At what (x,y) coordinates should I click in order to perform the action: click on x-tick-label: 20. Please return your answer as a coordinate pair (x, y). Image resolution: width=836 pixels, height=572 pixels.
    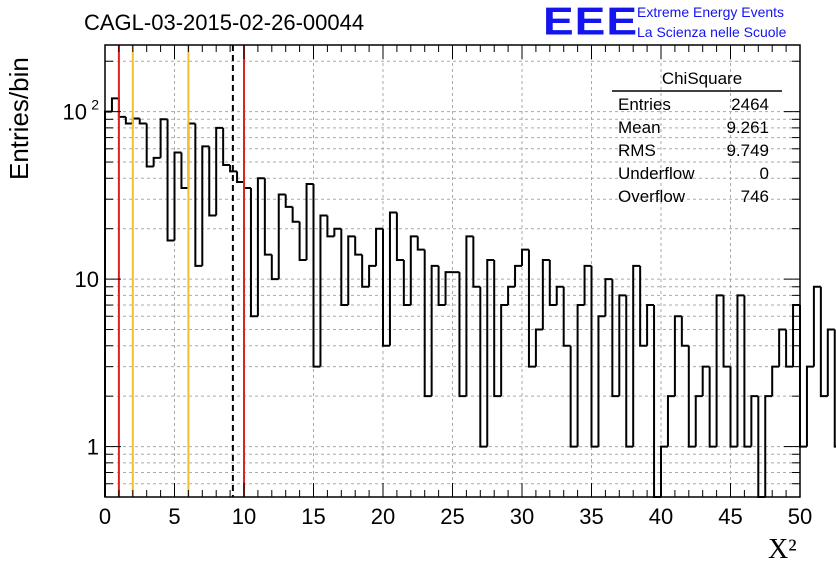
    Looking at the image, I should click on (383, 516).